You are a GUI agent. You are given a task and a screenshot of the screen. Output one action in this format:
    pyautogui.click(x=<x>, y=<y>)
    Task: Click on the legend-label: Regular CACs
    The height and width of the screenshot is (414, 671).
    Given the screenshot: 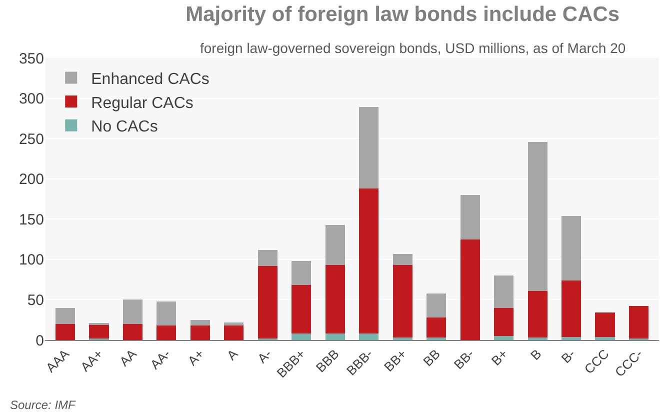 What is the action you would take?
    pyautogui.click(x=142, y=103)
    